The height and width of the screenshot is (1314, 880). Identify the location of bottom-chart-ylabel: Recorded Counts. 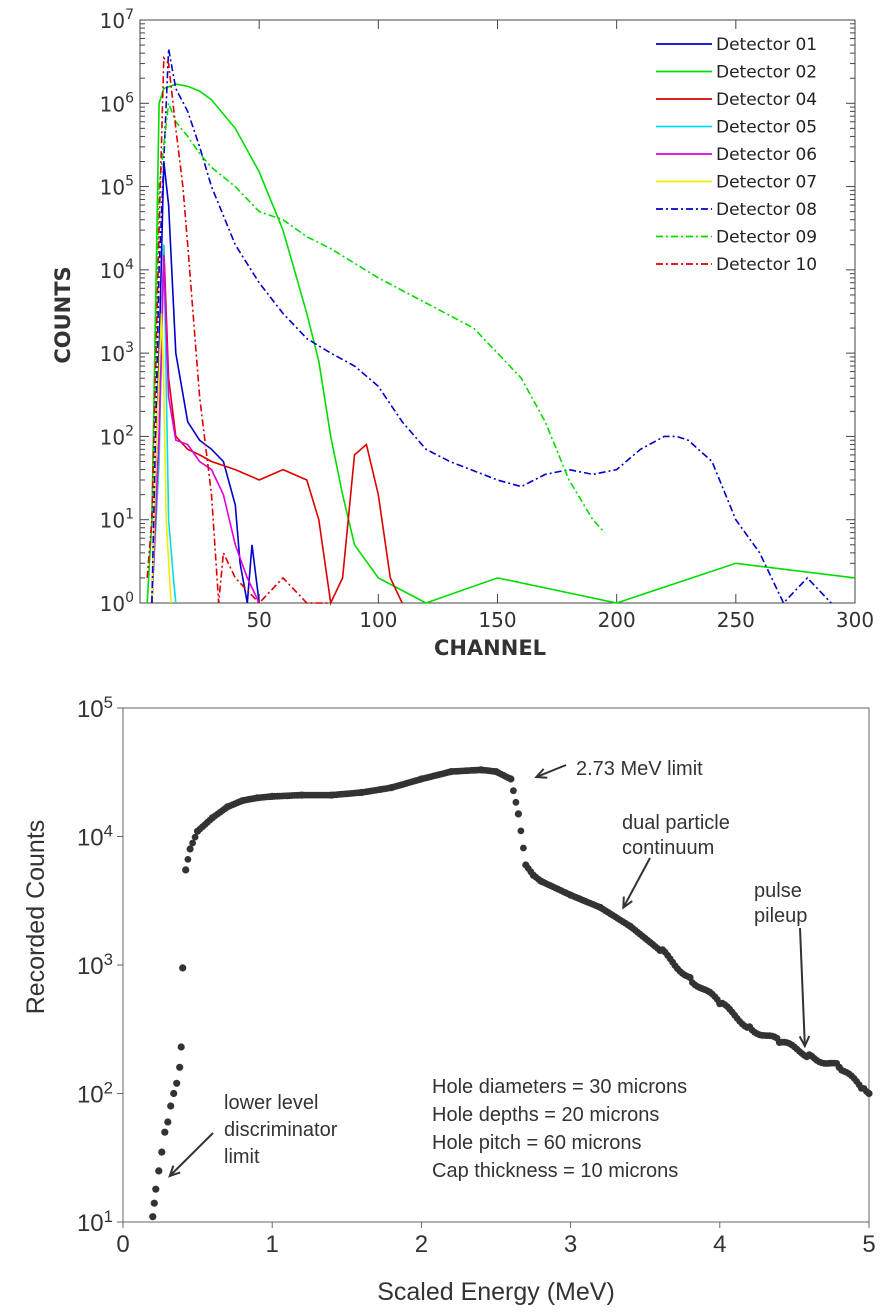
(36, 917).